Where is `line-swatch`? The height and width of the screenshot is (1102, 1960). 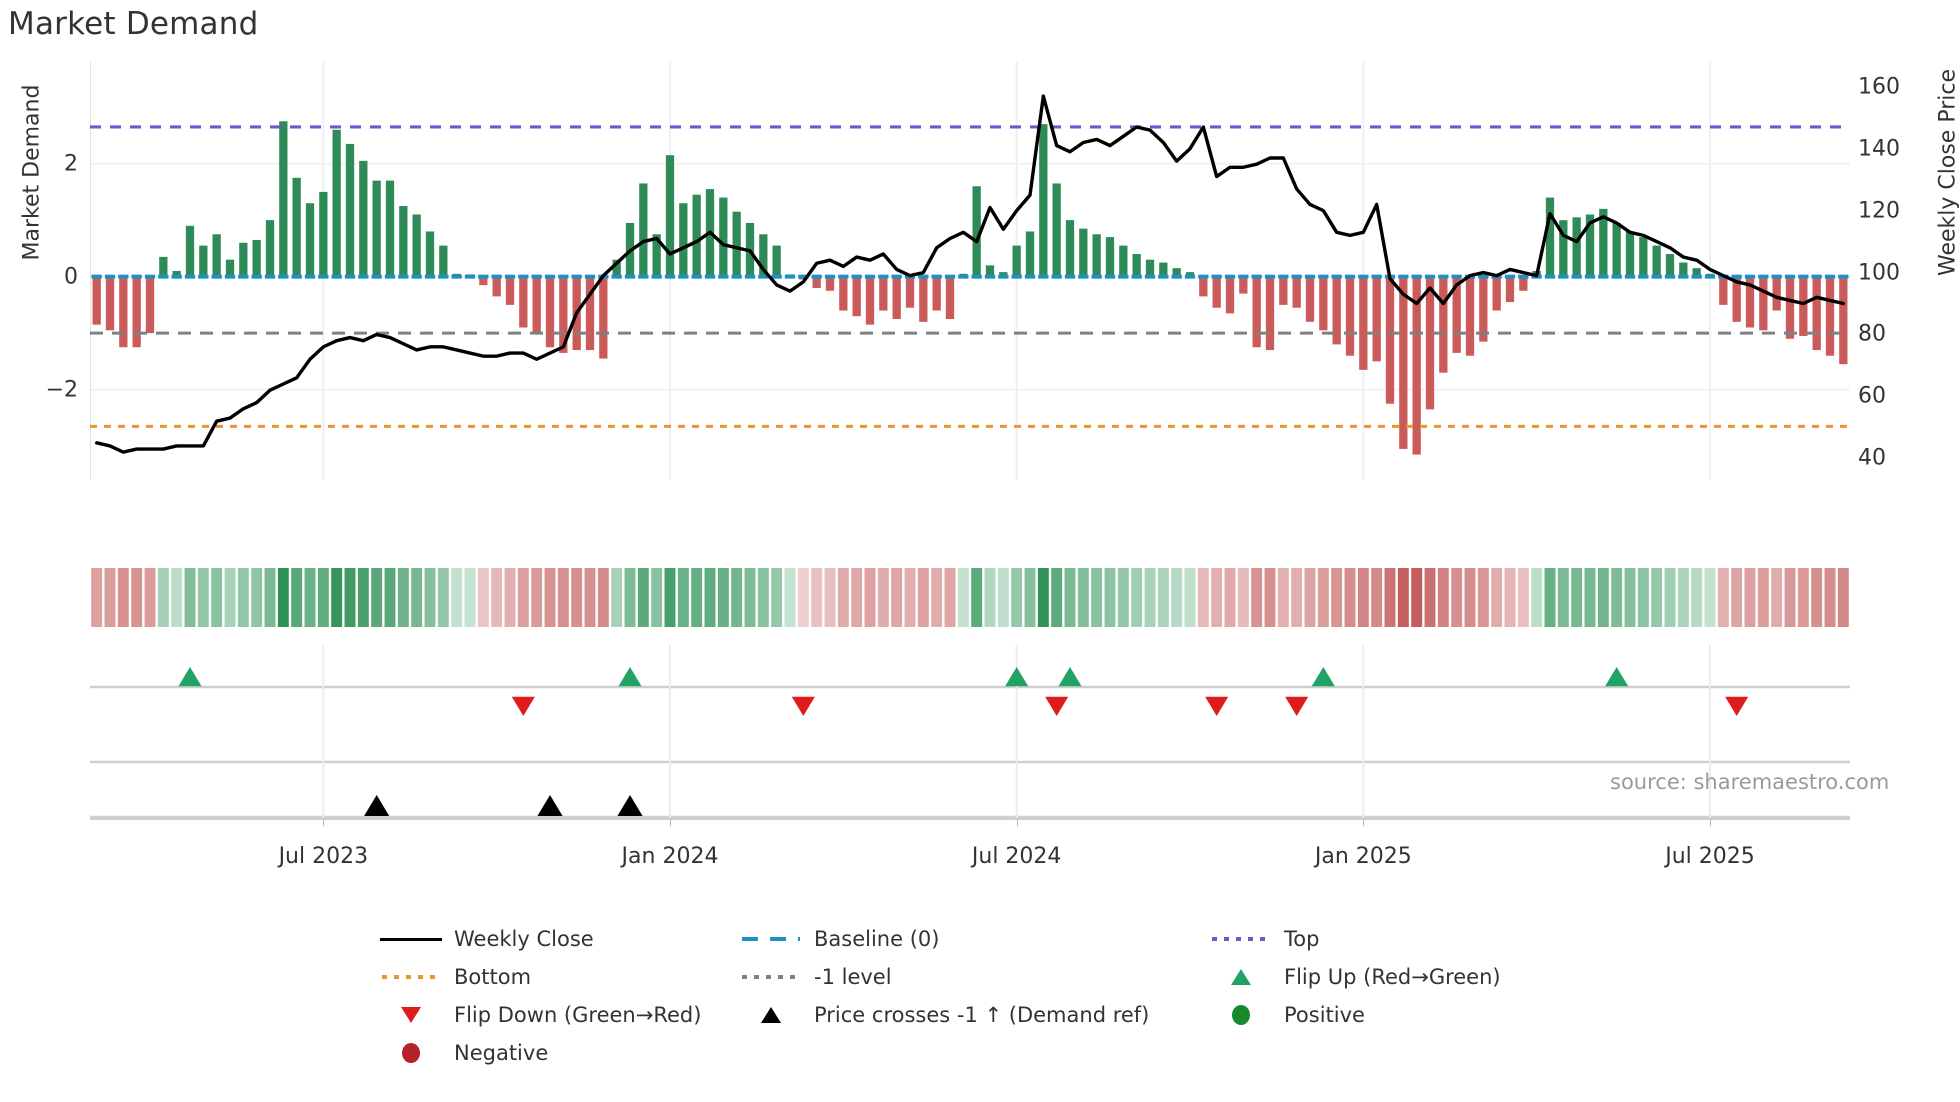
line-swatch is located at coordinates (411, 939).